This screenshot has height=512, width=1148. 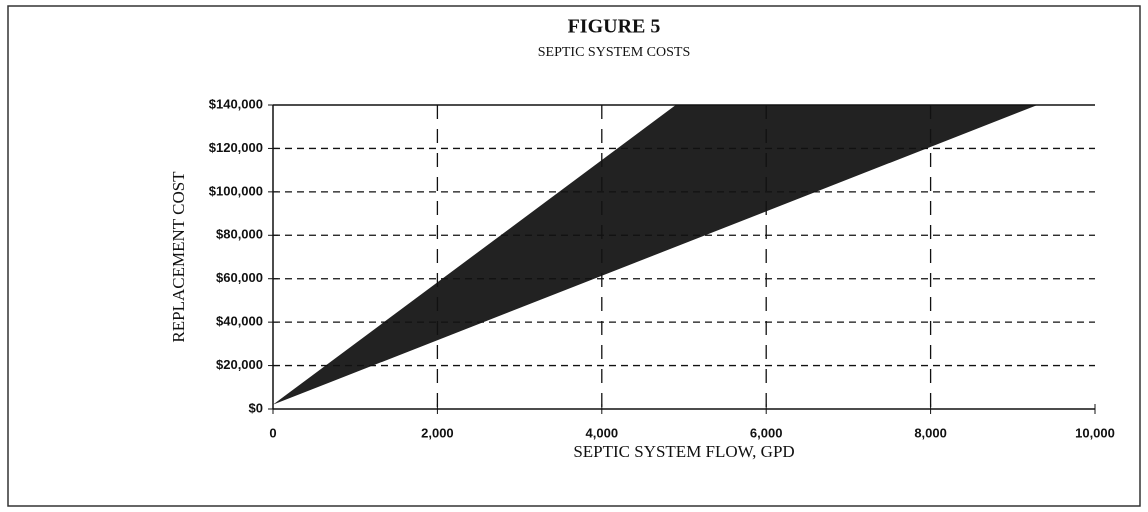 I want to click on x-axis-label: SEPTIC SYSTEM FLOW, GPD, so click(x=683, y=451).